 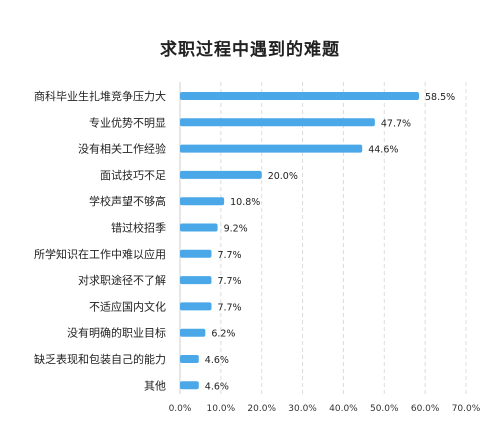 I want to click on x-tick-labels: 0.0% 10.0% 20.0% 30.0% 40.0% 50.0% 60.0% 70.0%, so click(x=325, y=409).